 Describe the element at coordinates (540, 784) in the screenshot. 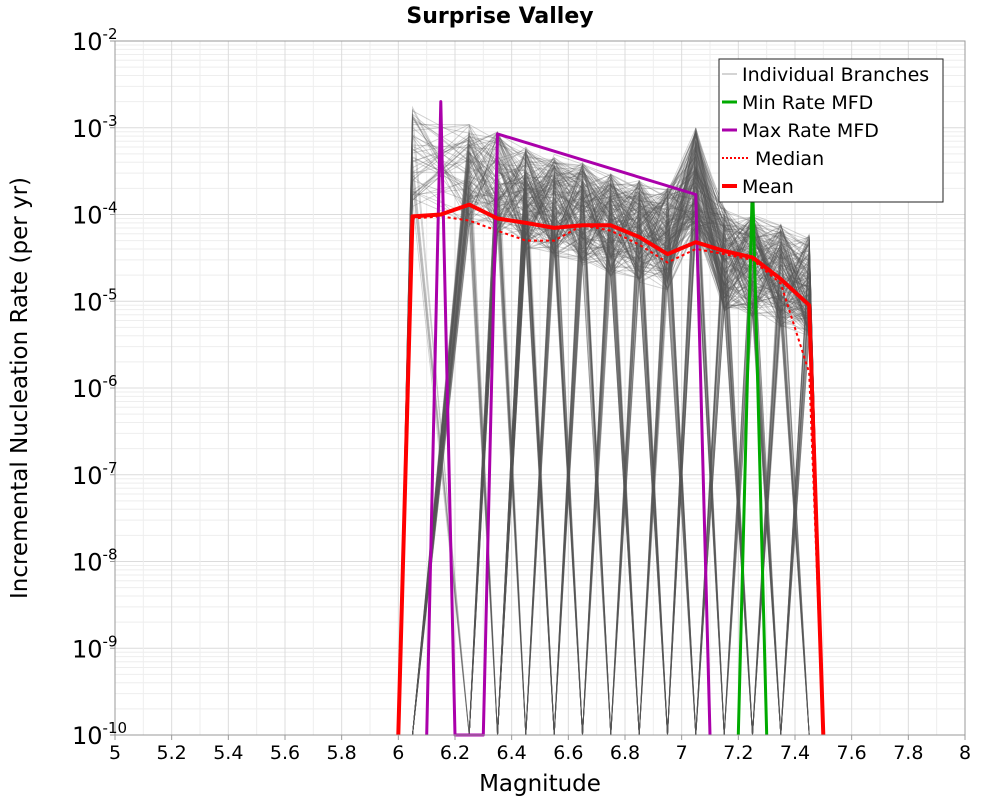

I see `x-axis-label: Magnitude` at that location.